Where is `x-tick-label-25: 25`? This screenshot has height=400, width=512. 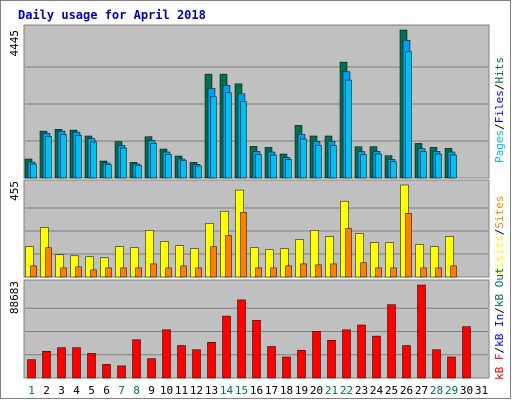 x-tick-label-25: 25 is located at coordinates (391, 390).